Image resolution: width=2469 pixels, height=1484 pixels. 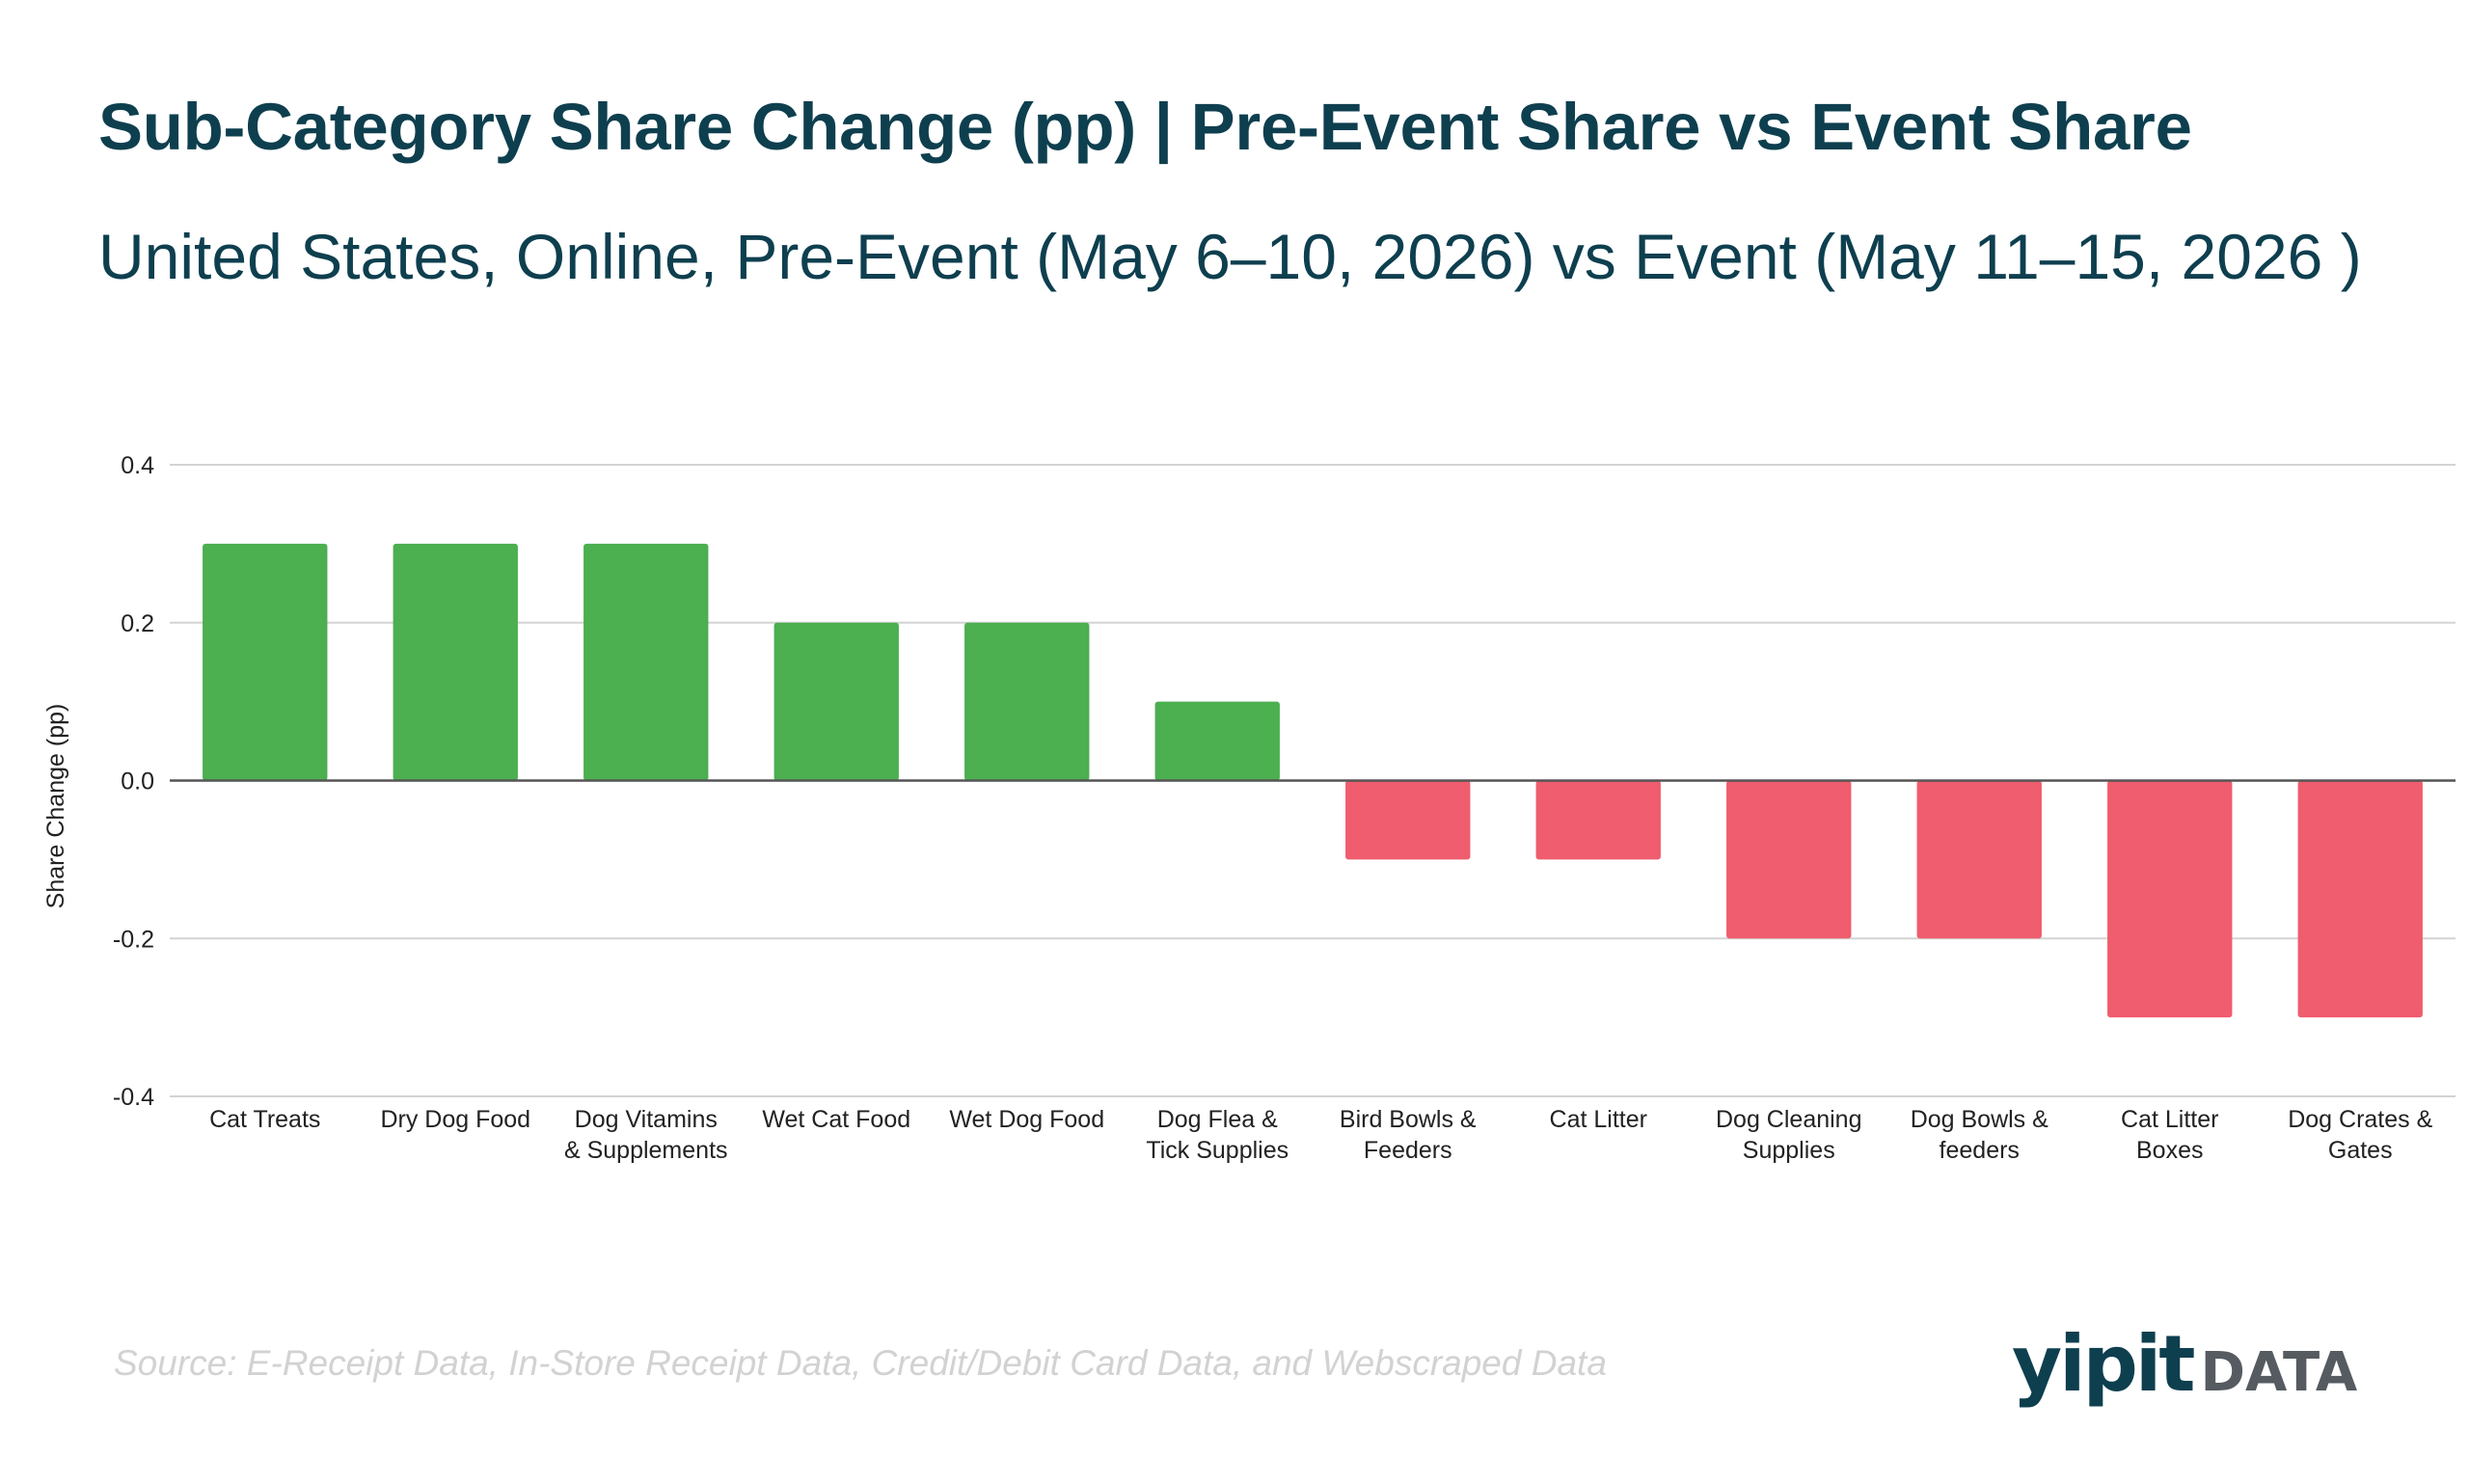 I want to click on x-tick-label-line: Cat Treats, so click(x=264, y=1119).